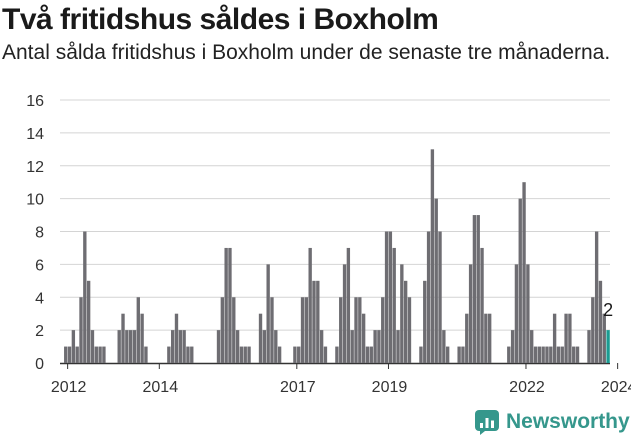  What do you see at coordinates (161, 387) in the screenshot?
I see `x-tick-label: 2014` at bounding box center [161, 387].